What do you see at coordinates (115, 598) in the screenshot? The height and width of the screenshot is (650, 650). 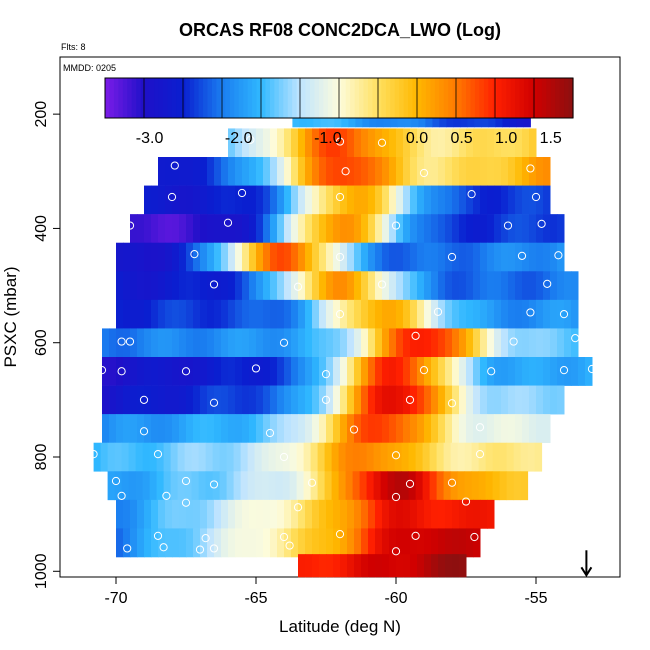 I see `x-tick-label: -70` at bounding box center [115, 598].